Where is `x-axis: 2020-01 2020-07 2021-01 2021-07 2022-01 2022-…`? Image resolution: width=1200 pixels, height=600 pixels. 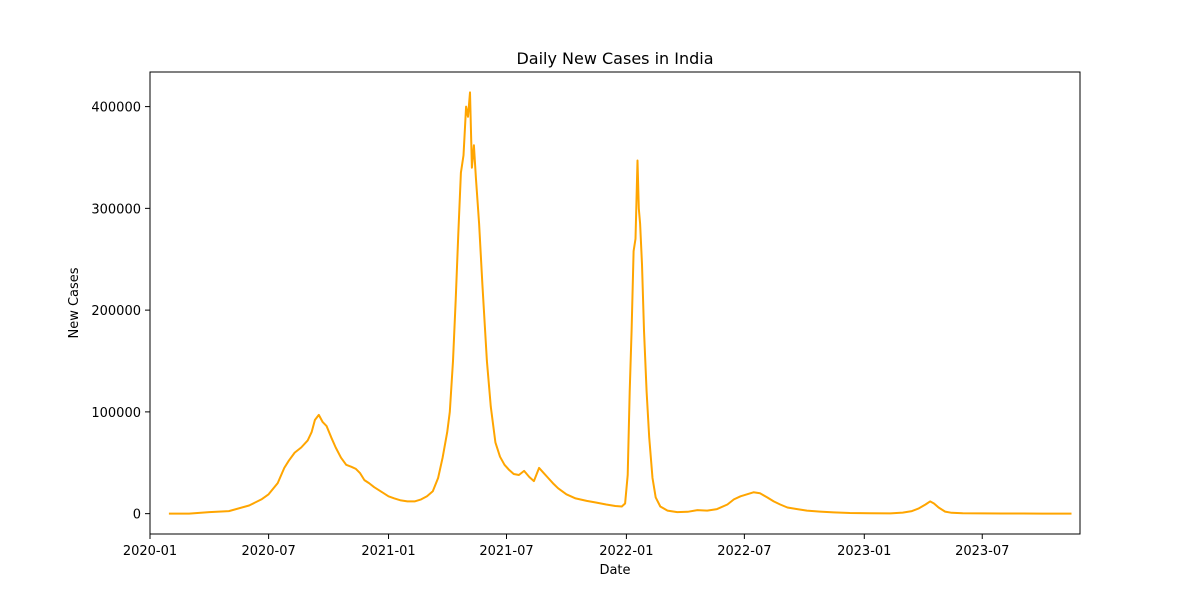 x-axis: 2020-01 2020-07 2021-01 2021-07 2022-01 2022-… is located at coordinates (566, 546).